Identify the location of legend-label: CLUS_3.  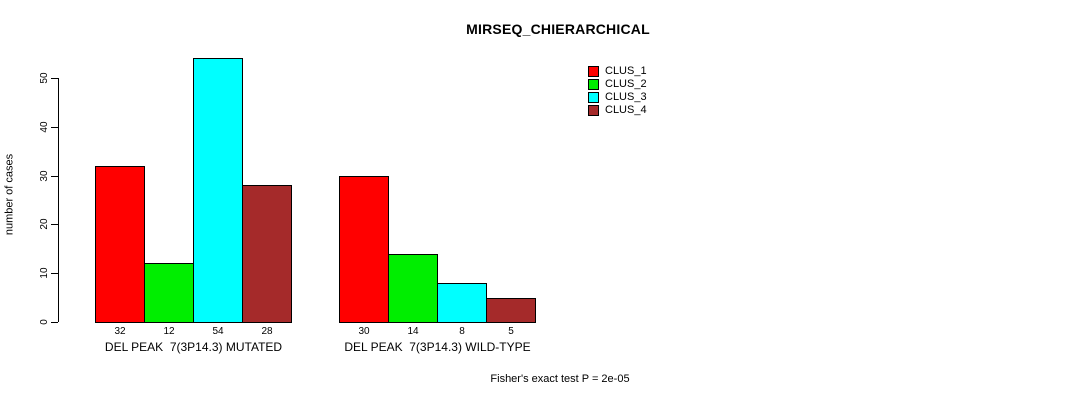
(626, 97).